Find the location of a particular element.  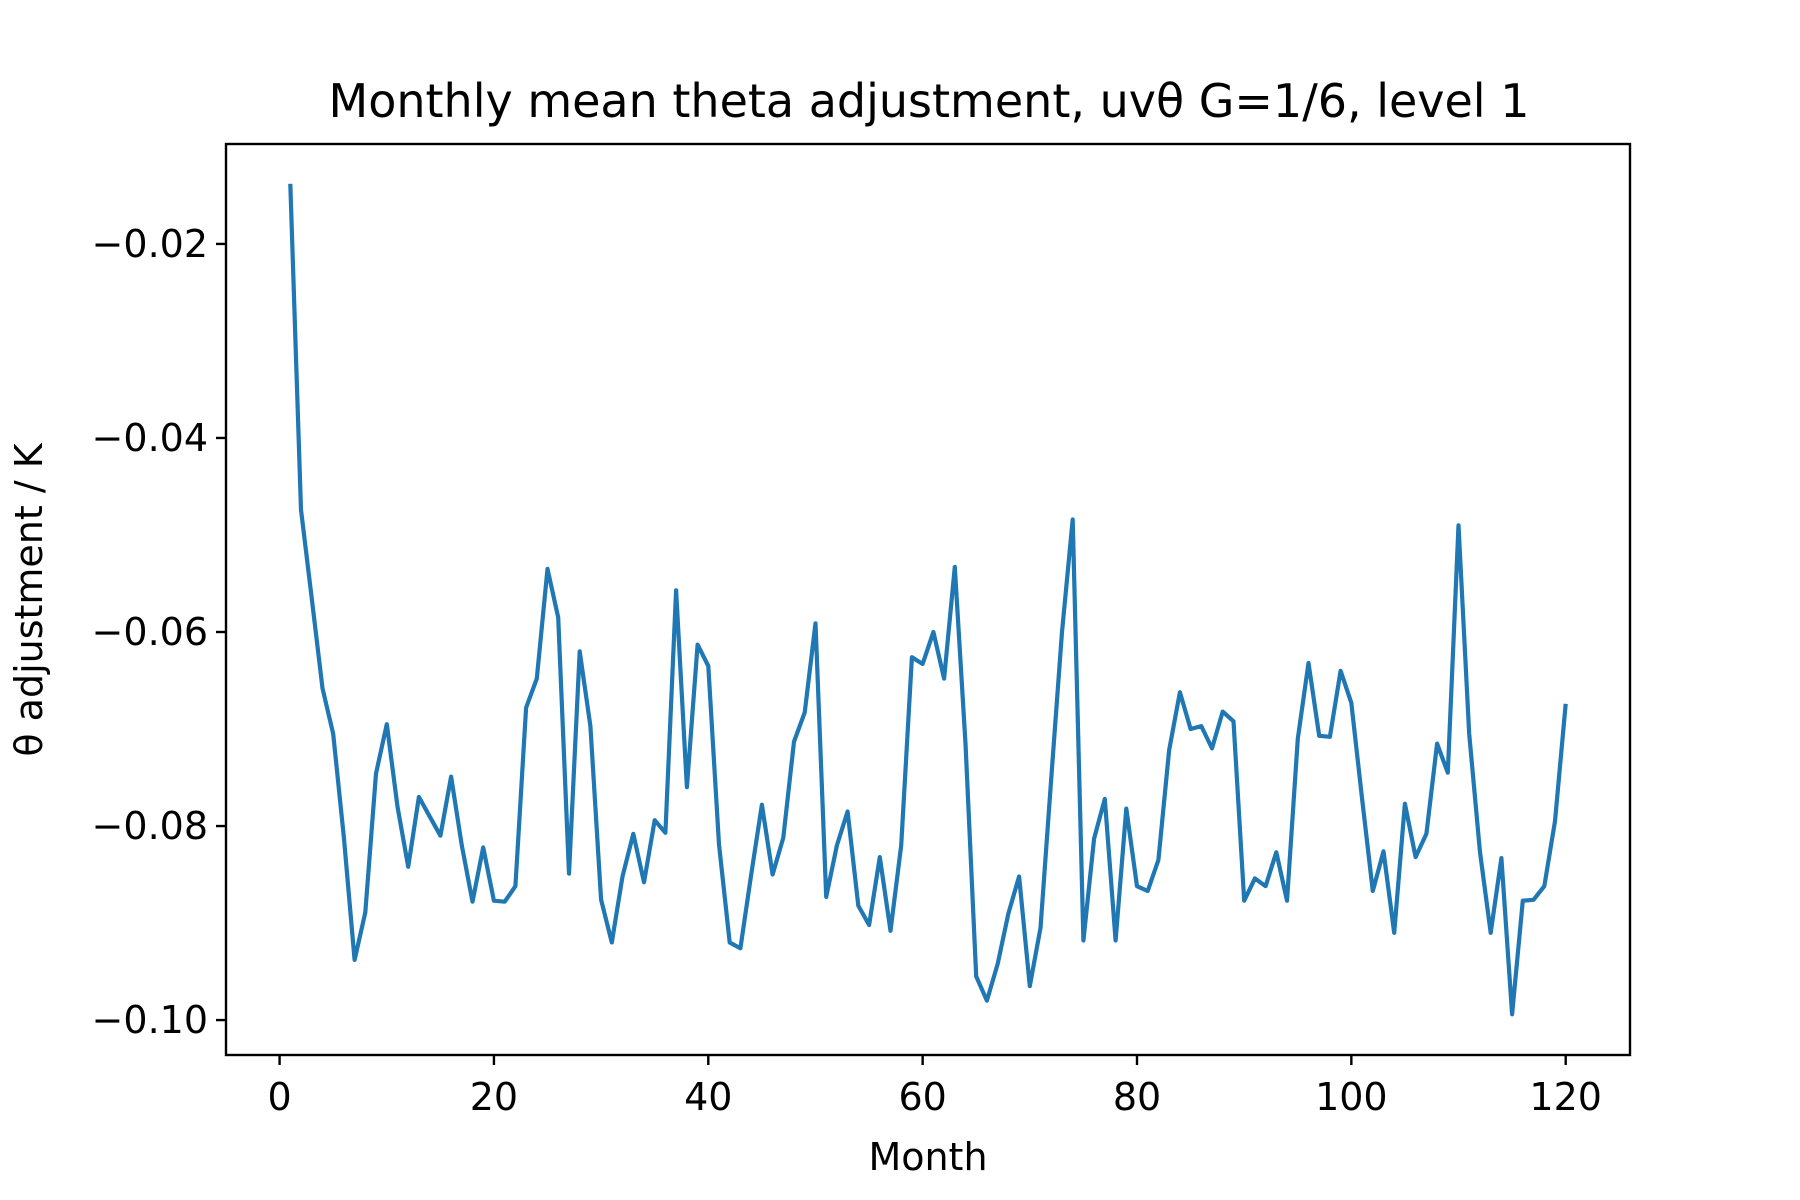

x-tick-label: 0 is located at coordinates (279, 1097).